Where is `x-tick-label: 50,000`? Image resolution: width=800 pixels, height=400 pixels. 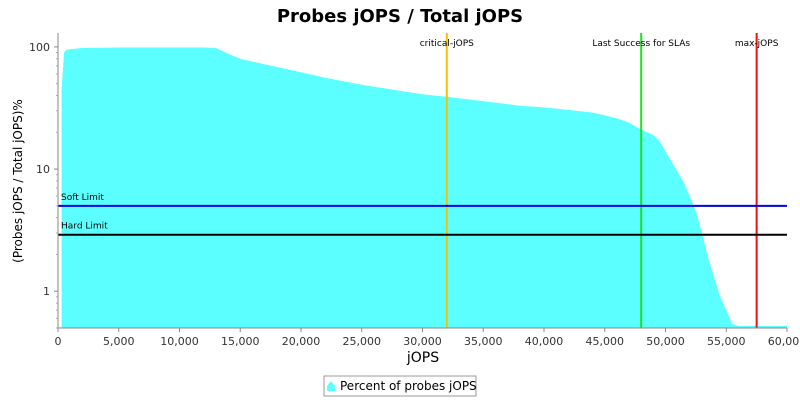
x-tick-label: 50,000 is located at coordinates (665, 341).